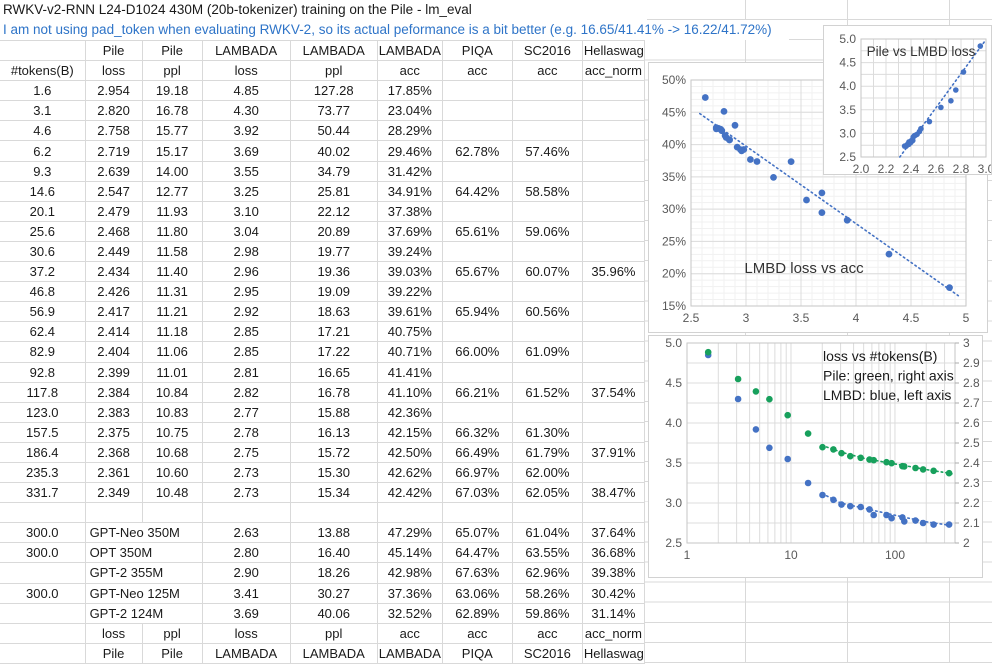  Describe the element at coordinates (246, 91) in the screenshot. I see `cell: 4.85` at that location.